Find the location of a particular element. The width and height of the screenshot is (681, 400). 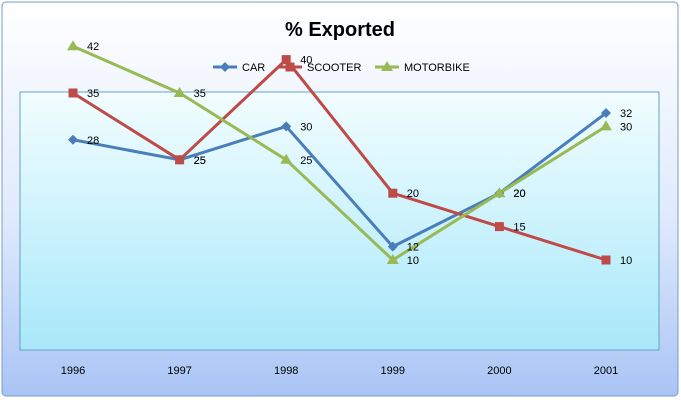

data-label-motorbike-1999: 10 is located at coordinates (413, 261).